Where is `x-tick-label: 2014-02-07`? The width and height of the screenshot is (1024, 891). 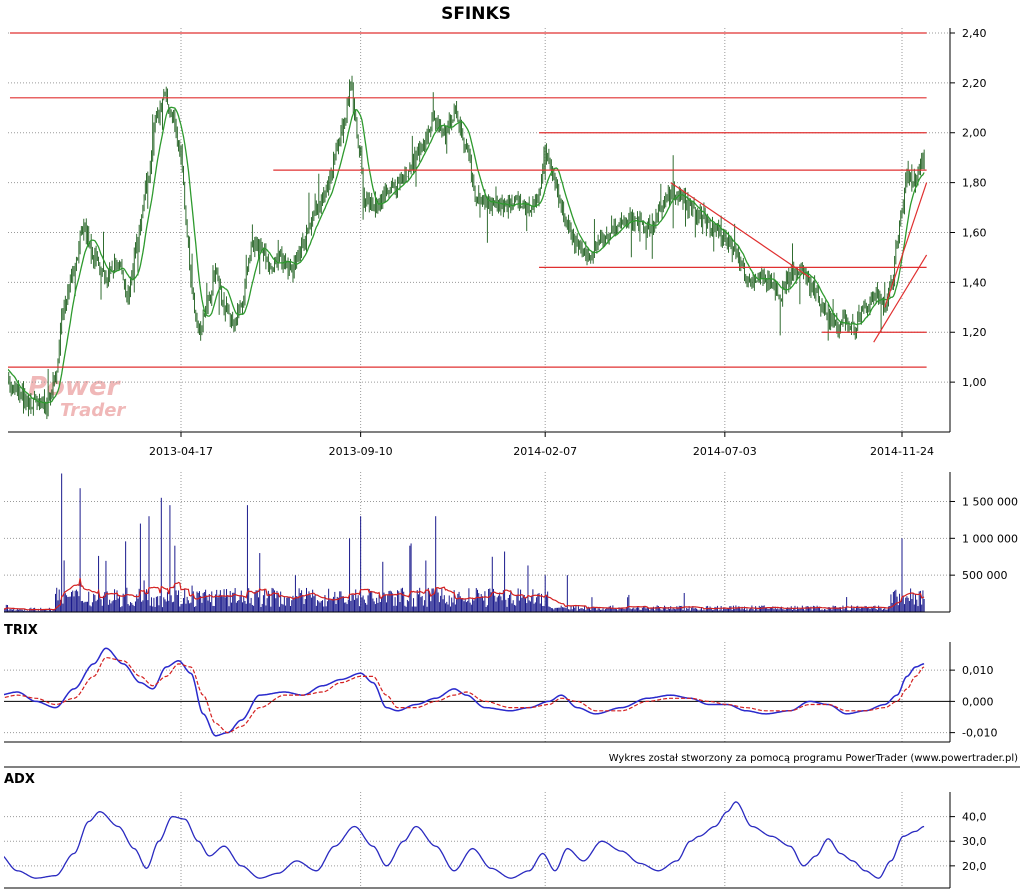 x-tick-label: 2014-02-07 is located at coordinates (545, 451).